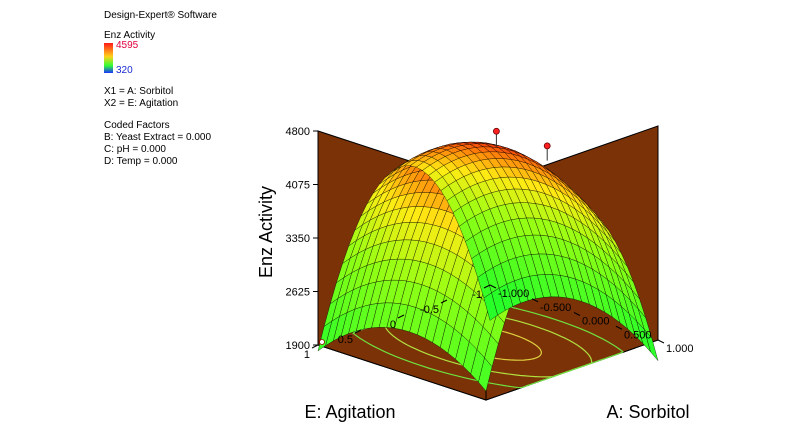  Describe the element at coordinates (158, 137) in the screenshot. I see `coded-factor-b: B: Yeast Extract = 0.000` at that location.